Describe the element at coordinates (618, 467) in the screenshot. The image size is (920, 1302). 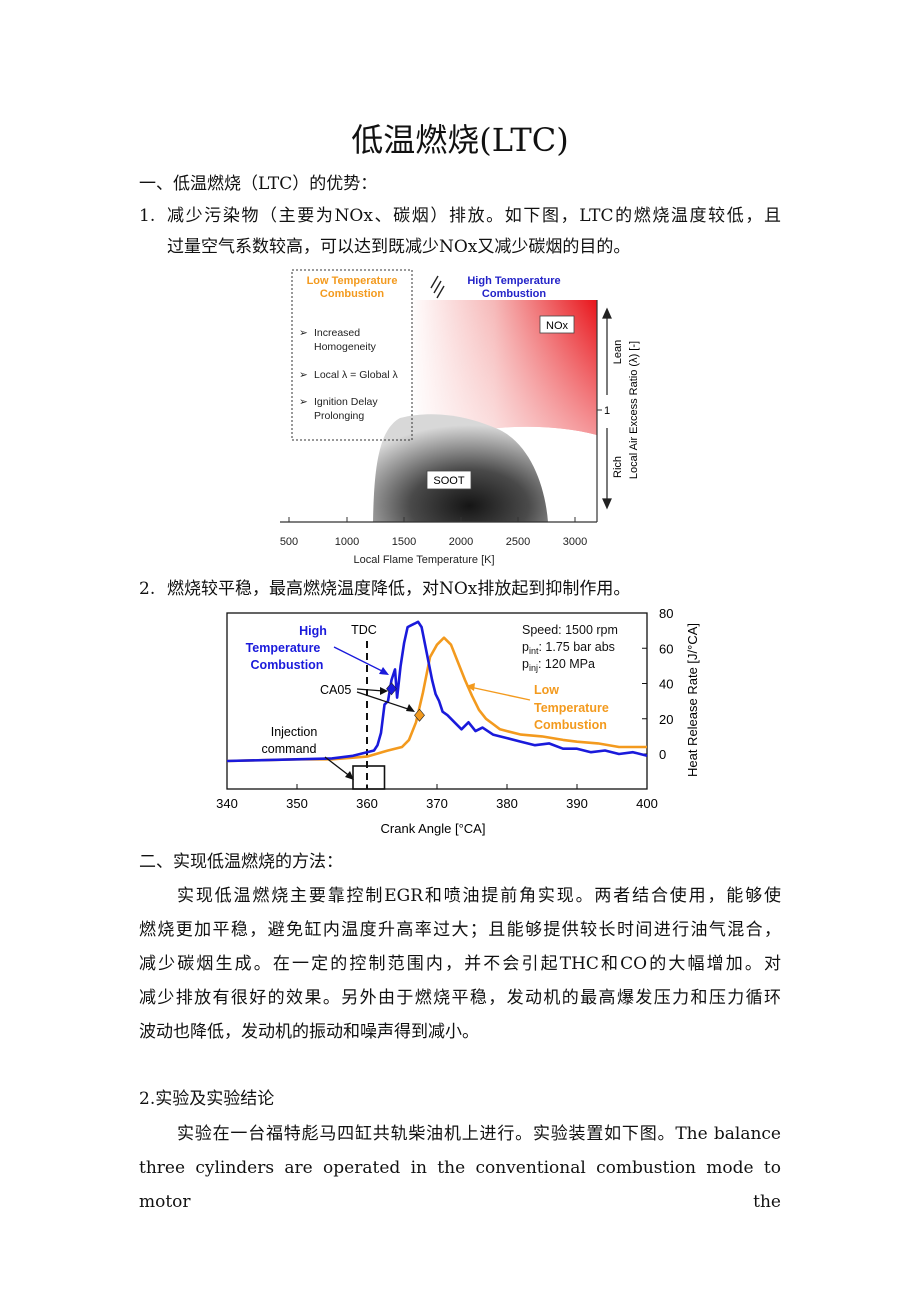
I see `rich-label: Rich` at that location.